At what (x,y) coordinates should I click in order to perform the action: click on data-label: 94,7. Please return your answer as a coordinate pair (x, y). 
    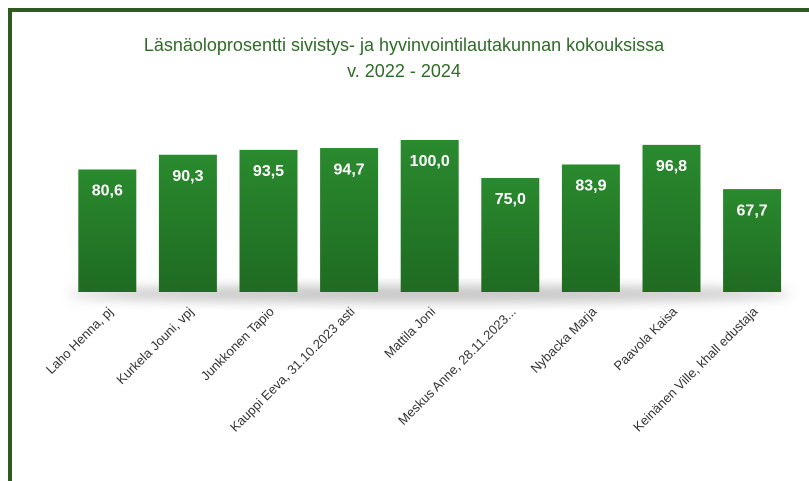
    Looking at the image, I should click on (349, 169).